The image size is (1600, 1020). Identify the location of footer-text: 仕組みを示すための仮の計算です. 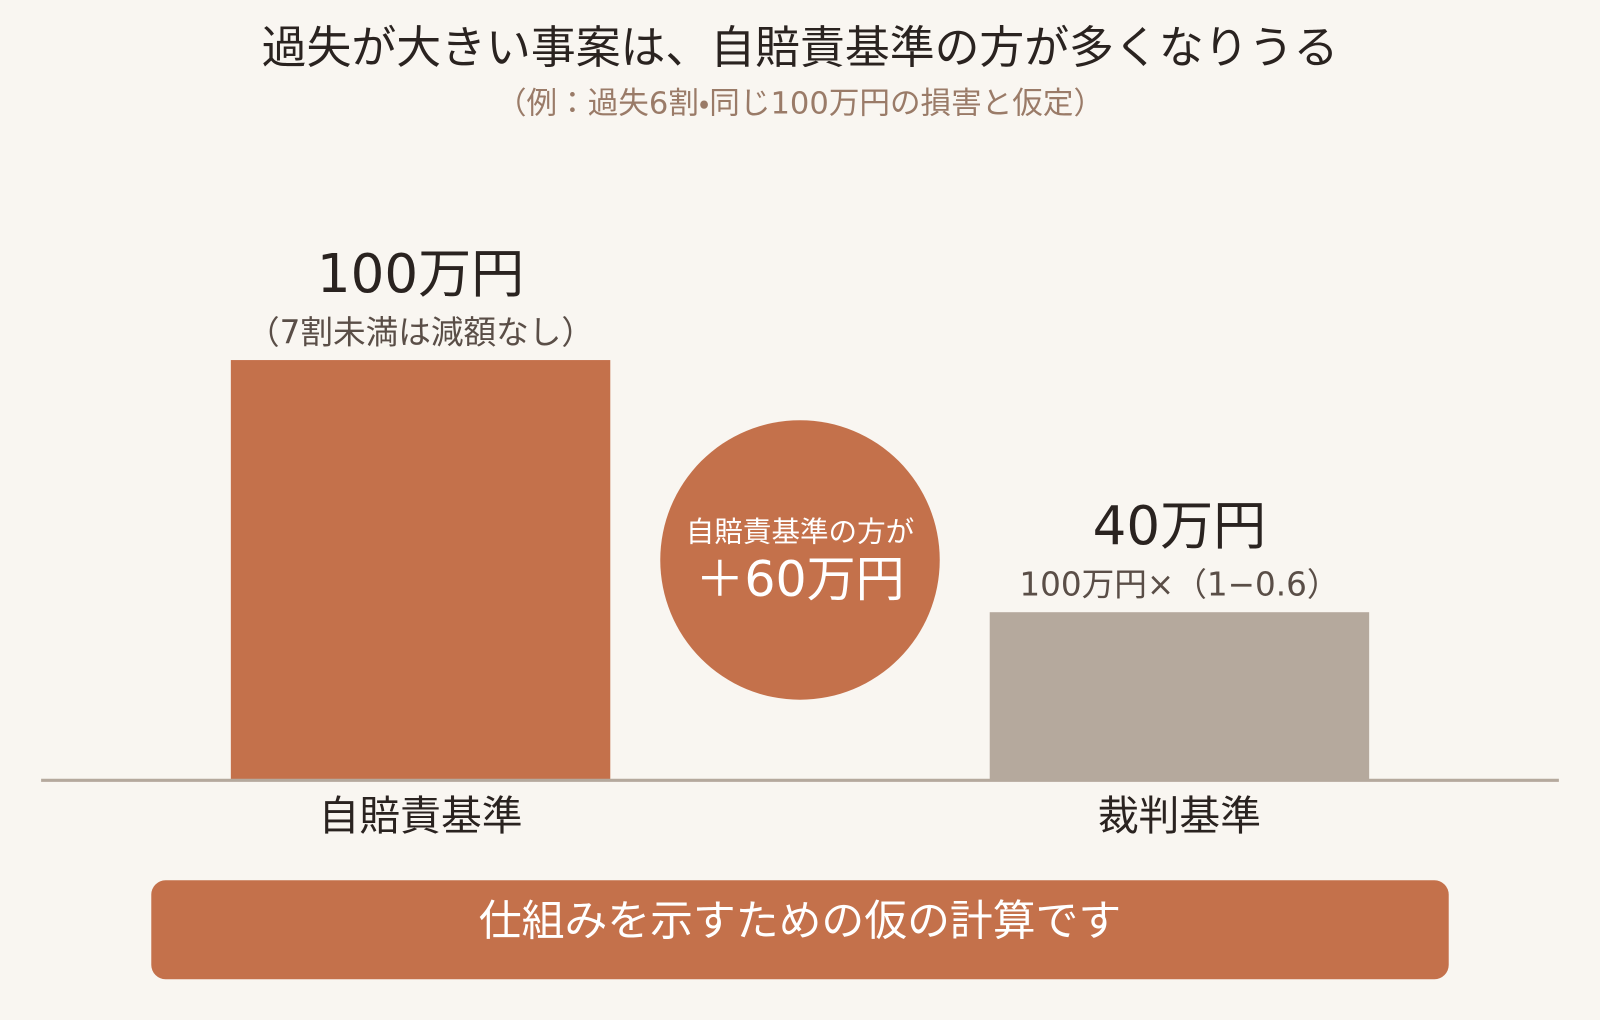
(800, 922).